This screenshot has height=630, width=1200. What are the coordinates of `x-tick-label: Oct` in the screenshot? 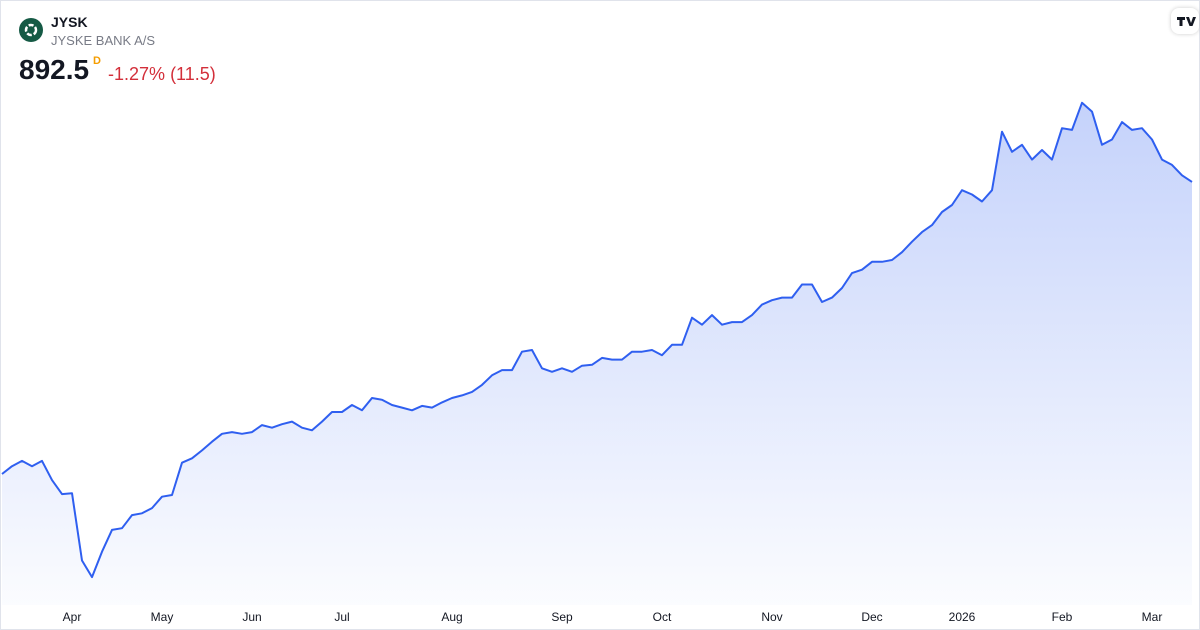 It's located at (662, 617).